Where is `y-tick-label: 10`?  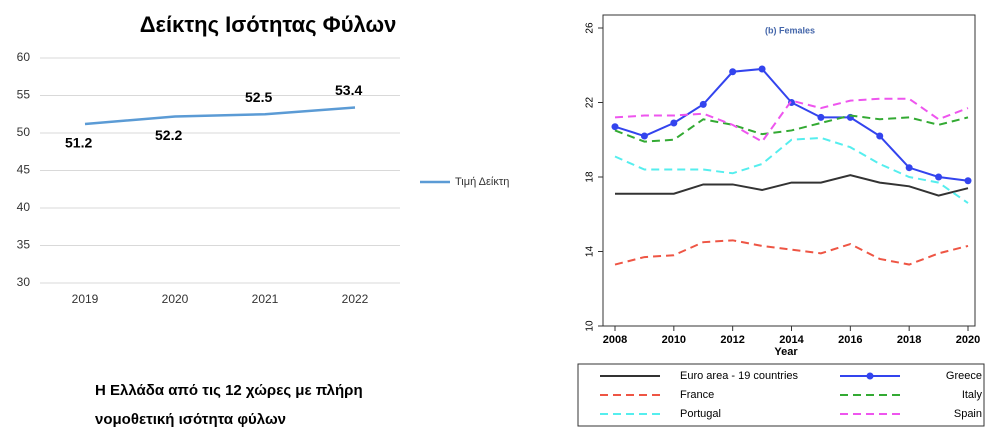 y-tick-label: 10 is located at coordinates (590, 326).